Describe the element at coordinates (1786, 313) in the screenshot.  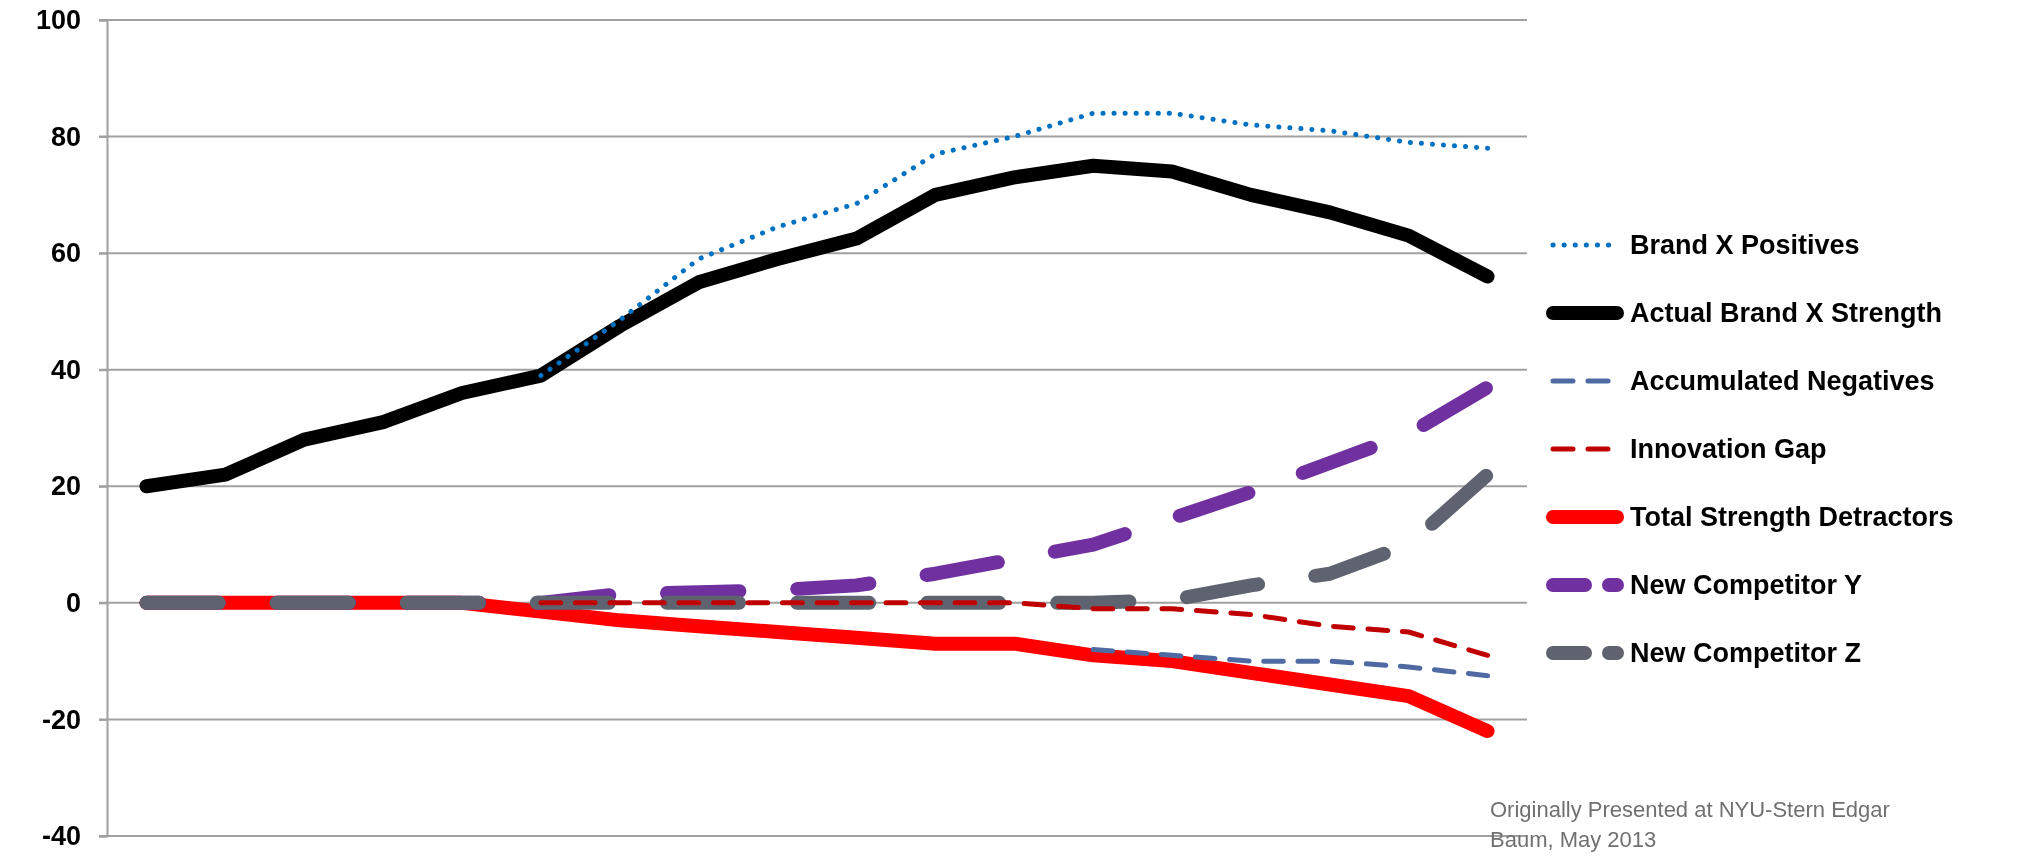
I see `legend-label: Actual Brand X Strength` at that location.